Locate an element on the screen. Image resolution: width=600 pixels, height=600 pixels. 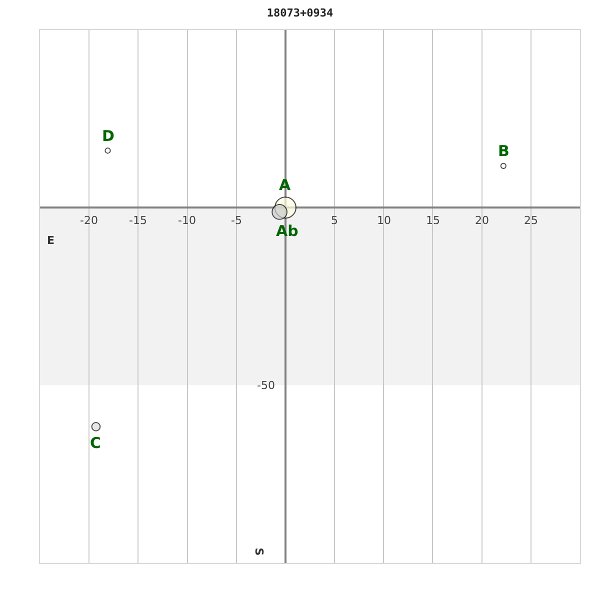
x-tick-label: 25 is located at coordinates (531, 220).